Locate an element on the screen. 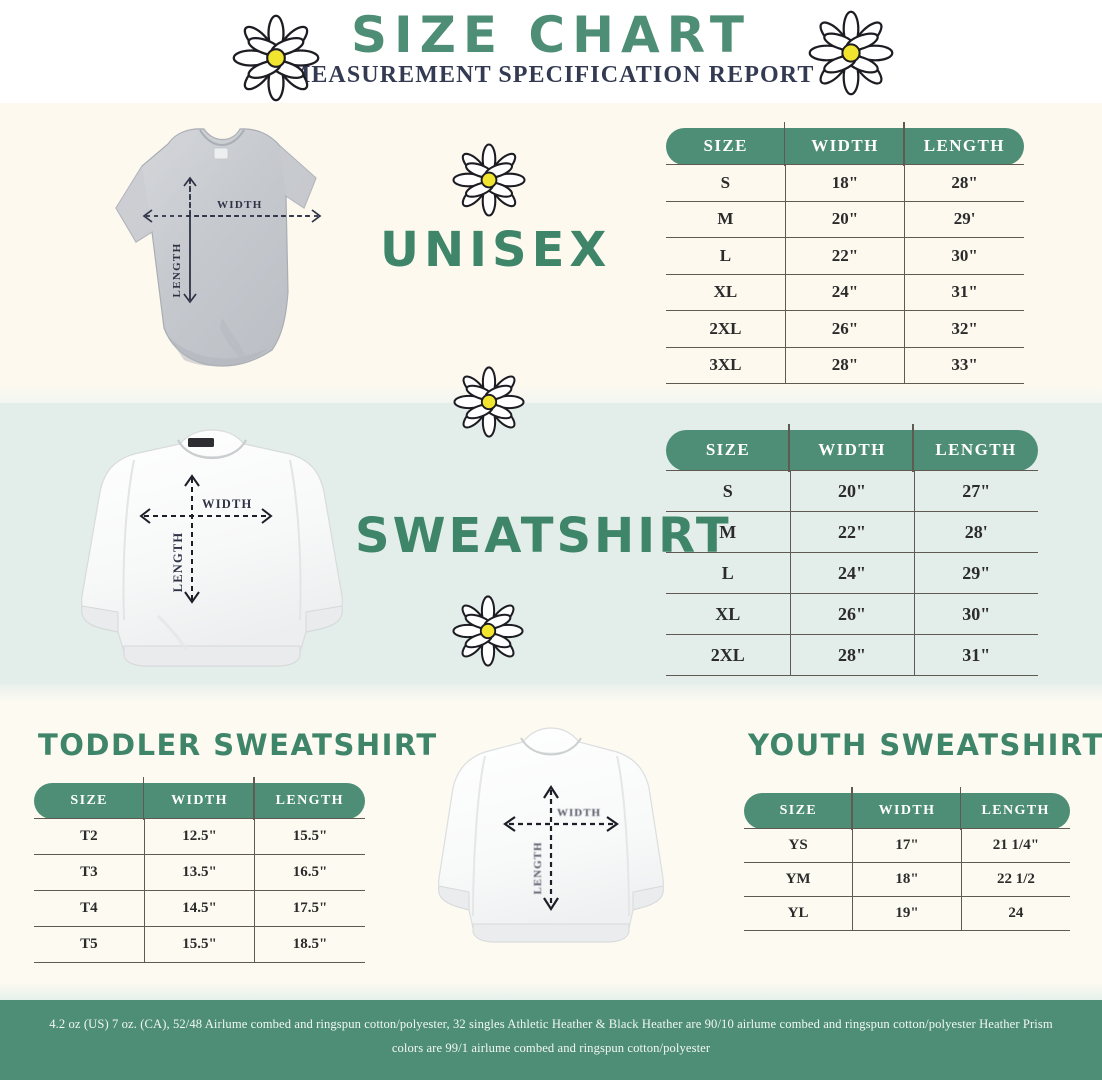 The width and height of the screenshot is (1102, 1080). cell-length: 28' is located at coordinates (976, 532).